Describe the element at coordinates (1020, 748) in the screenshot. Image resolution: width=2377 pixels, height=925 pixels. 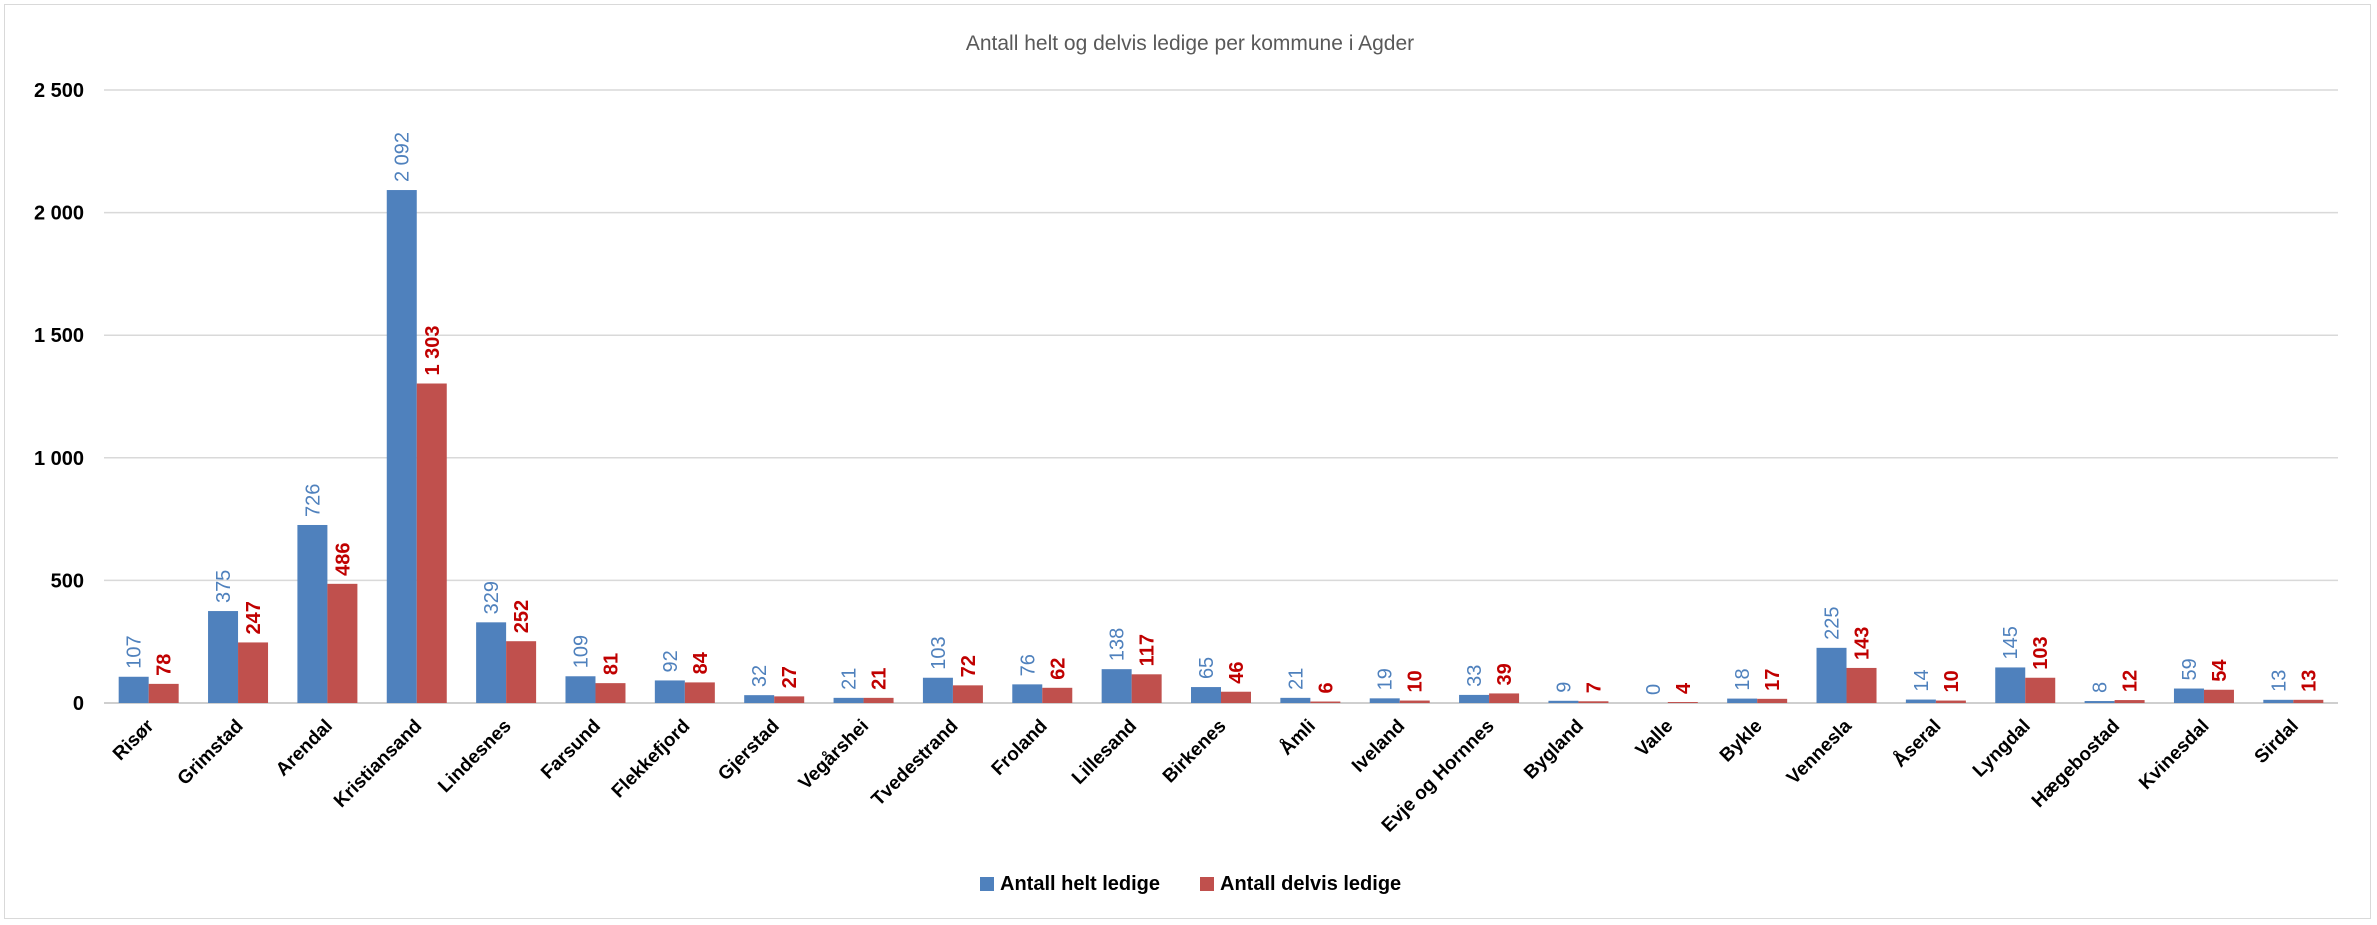
I see `x-tick-label: Froland` at that location.